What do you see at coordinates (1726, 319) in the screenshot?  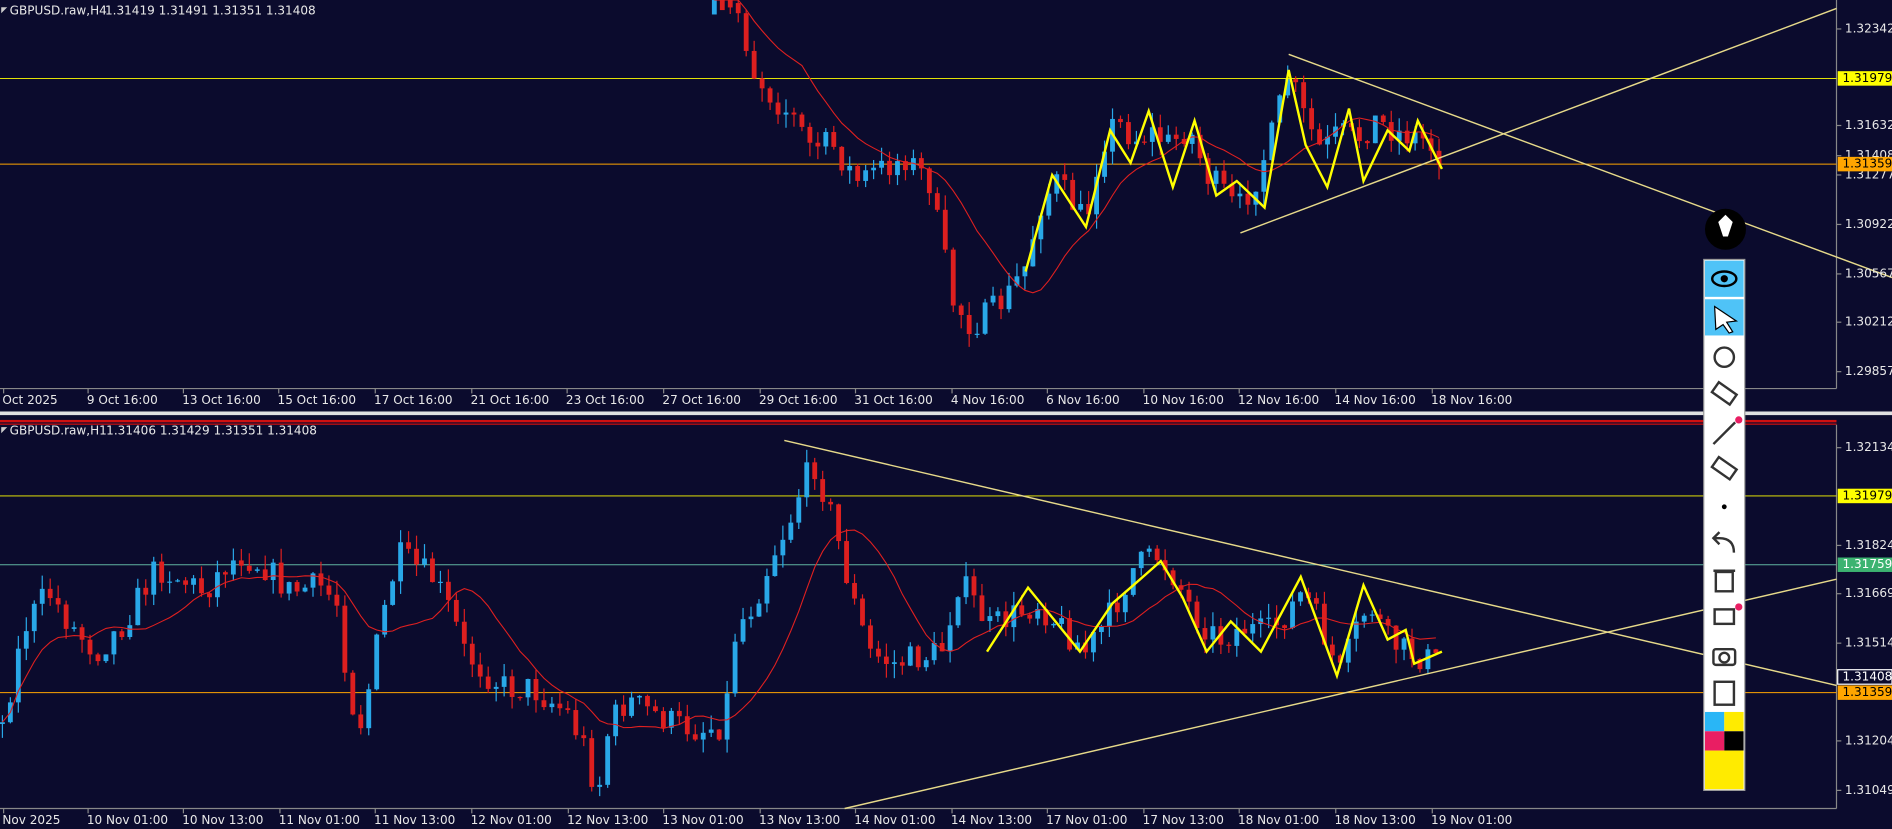 I see `cursor-icon` at bounding box center [1726, 319].